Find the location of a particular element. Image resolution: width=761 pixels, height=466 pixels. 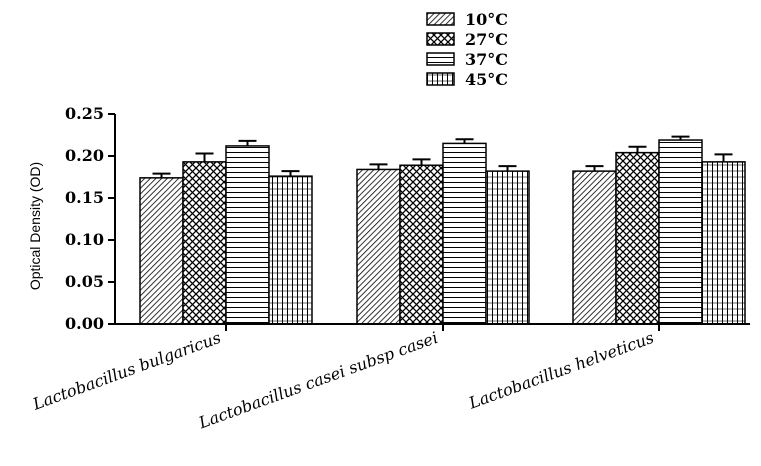

legend-label: 27°C is located at coordinates (486, 39).